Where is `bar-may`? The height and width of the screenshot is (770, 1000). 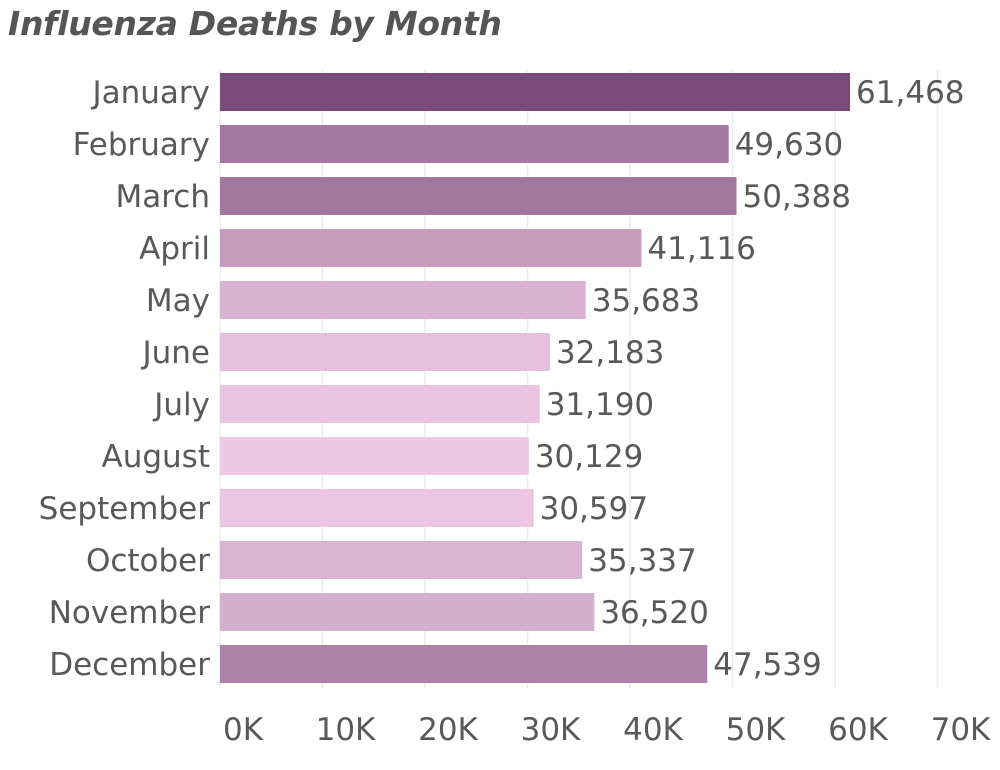 bar-may is located at coordinates (403, 300).